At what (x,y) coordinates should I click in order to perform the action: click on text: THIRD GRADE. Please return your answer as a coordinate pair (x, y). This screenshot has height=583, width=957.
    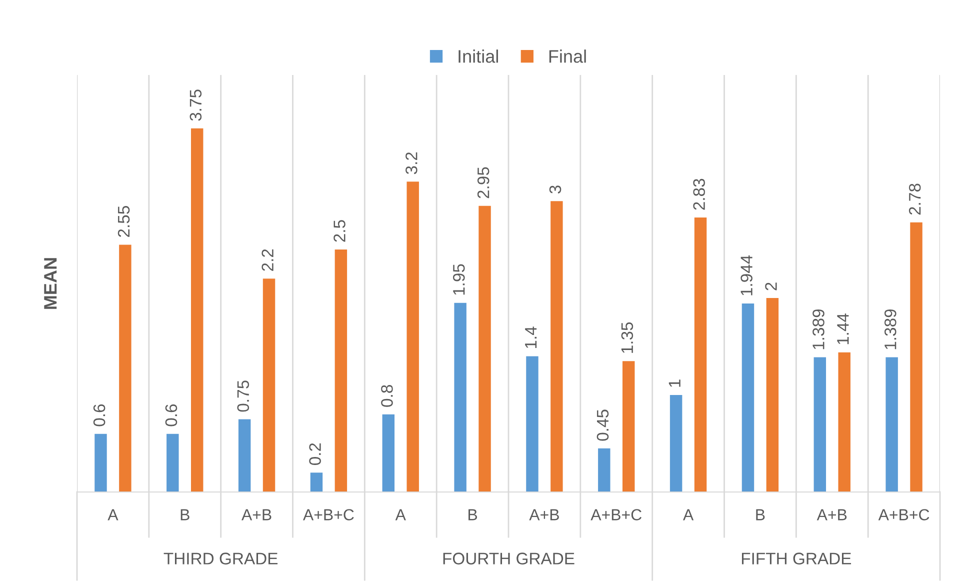
    Looking at the image, I should click on (221, 558).